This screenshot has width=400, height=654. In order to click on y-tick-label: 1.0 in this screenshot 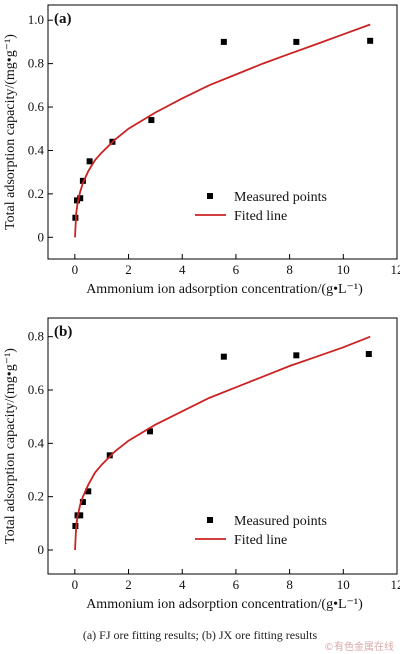, I will do `click(36, 19)`.